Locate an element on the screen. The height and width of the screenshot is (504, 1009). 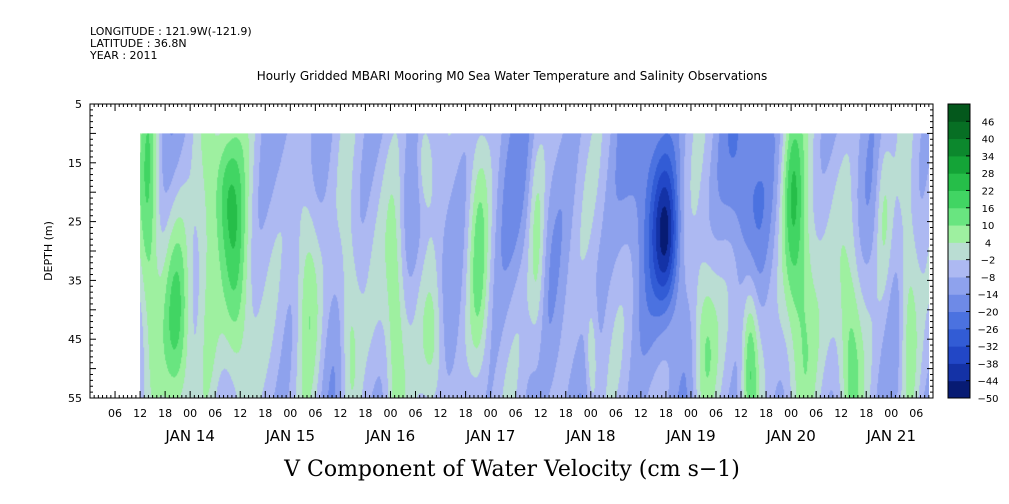
longitude-label: LONGITUDE : 121.9W(-121.9) is located at coordinates (171, 31).